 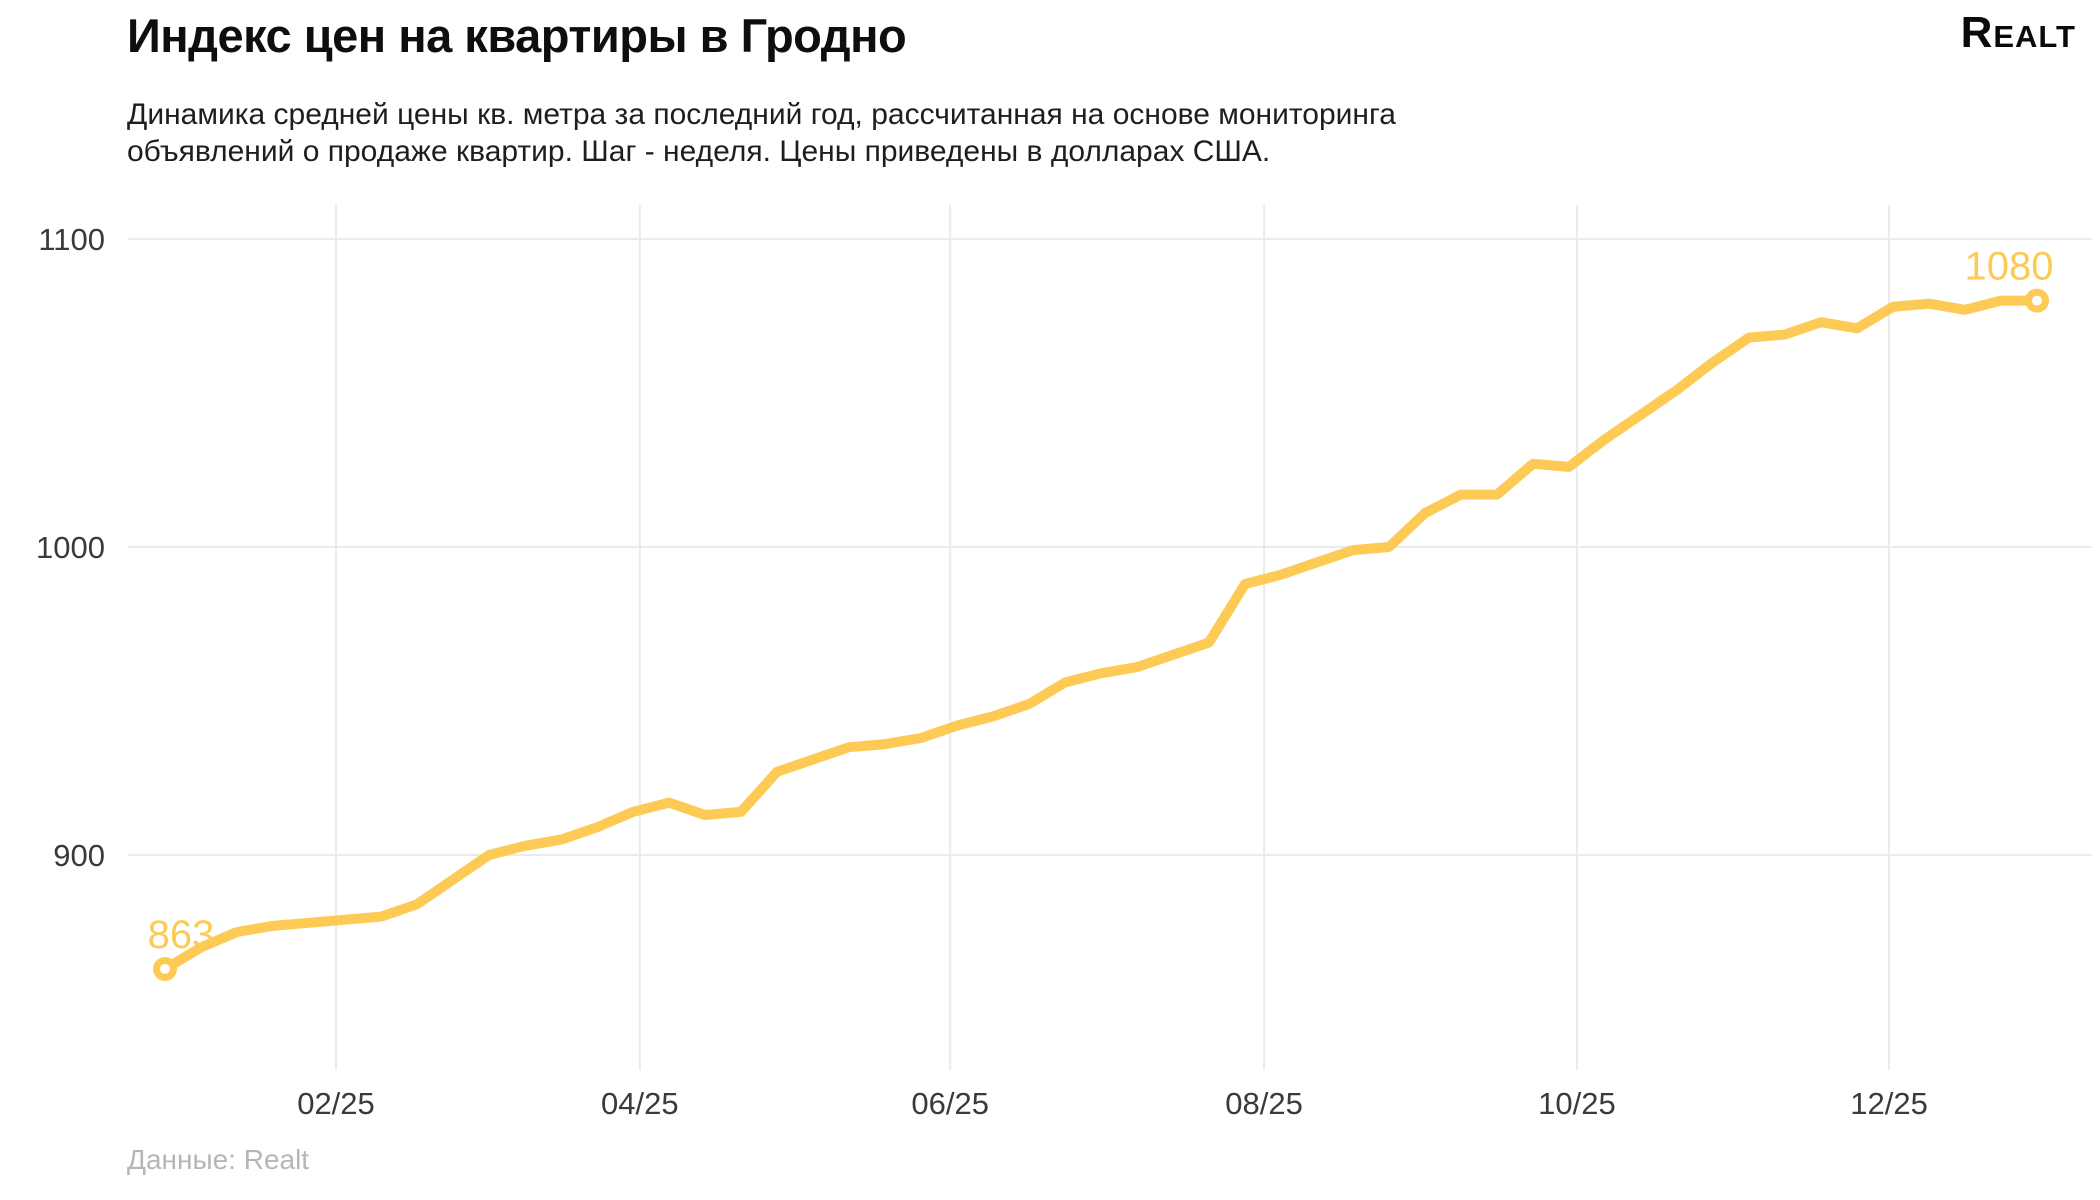 I want to click on x-axis-tick-label: 06/25, so click(x=950, y=1103).